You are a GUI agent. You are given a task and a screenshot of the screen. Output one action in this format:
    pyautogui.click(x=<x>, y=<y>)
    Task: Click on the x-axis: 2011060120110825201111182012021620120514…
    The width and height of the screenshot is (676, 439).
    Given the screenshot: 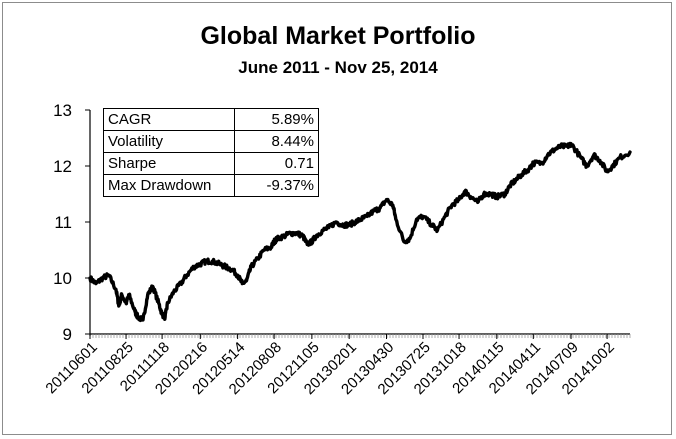 What is the action you would take?
    pyautogui.click(x=336, y=365)
    